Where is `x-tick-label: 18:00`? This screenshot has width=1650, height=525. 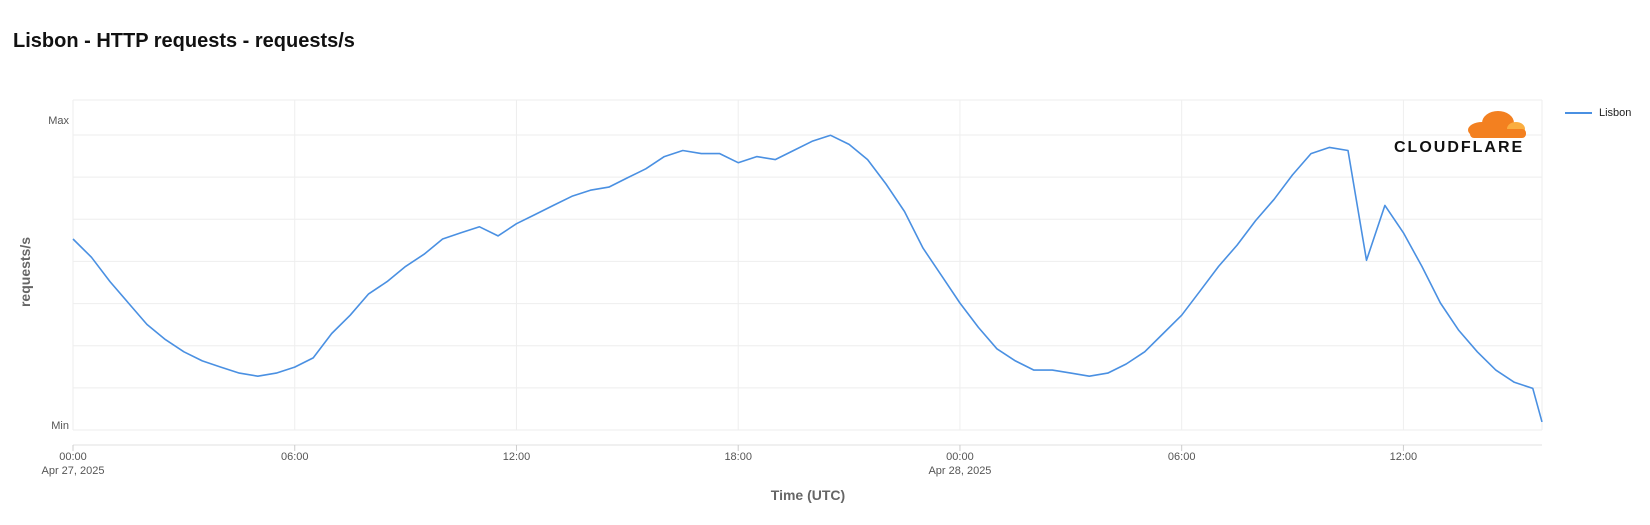 x-tick-label: 18:00 is located at coordinates (738, 457).